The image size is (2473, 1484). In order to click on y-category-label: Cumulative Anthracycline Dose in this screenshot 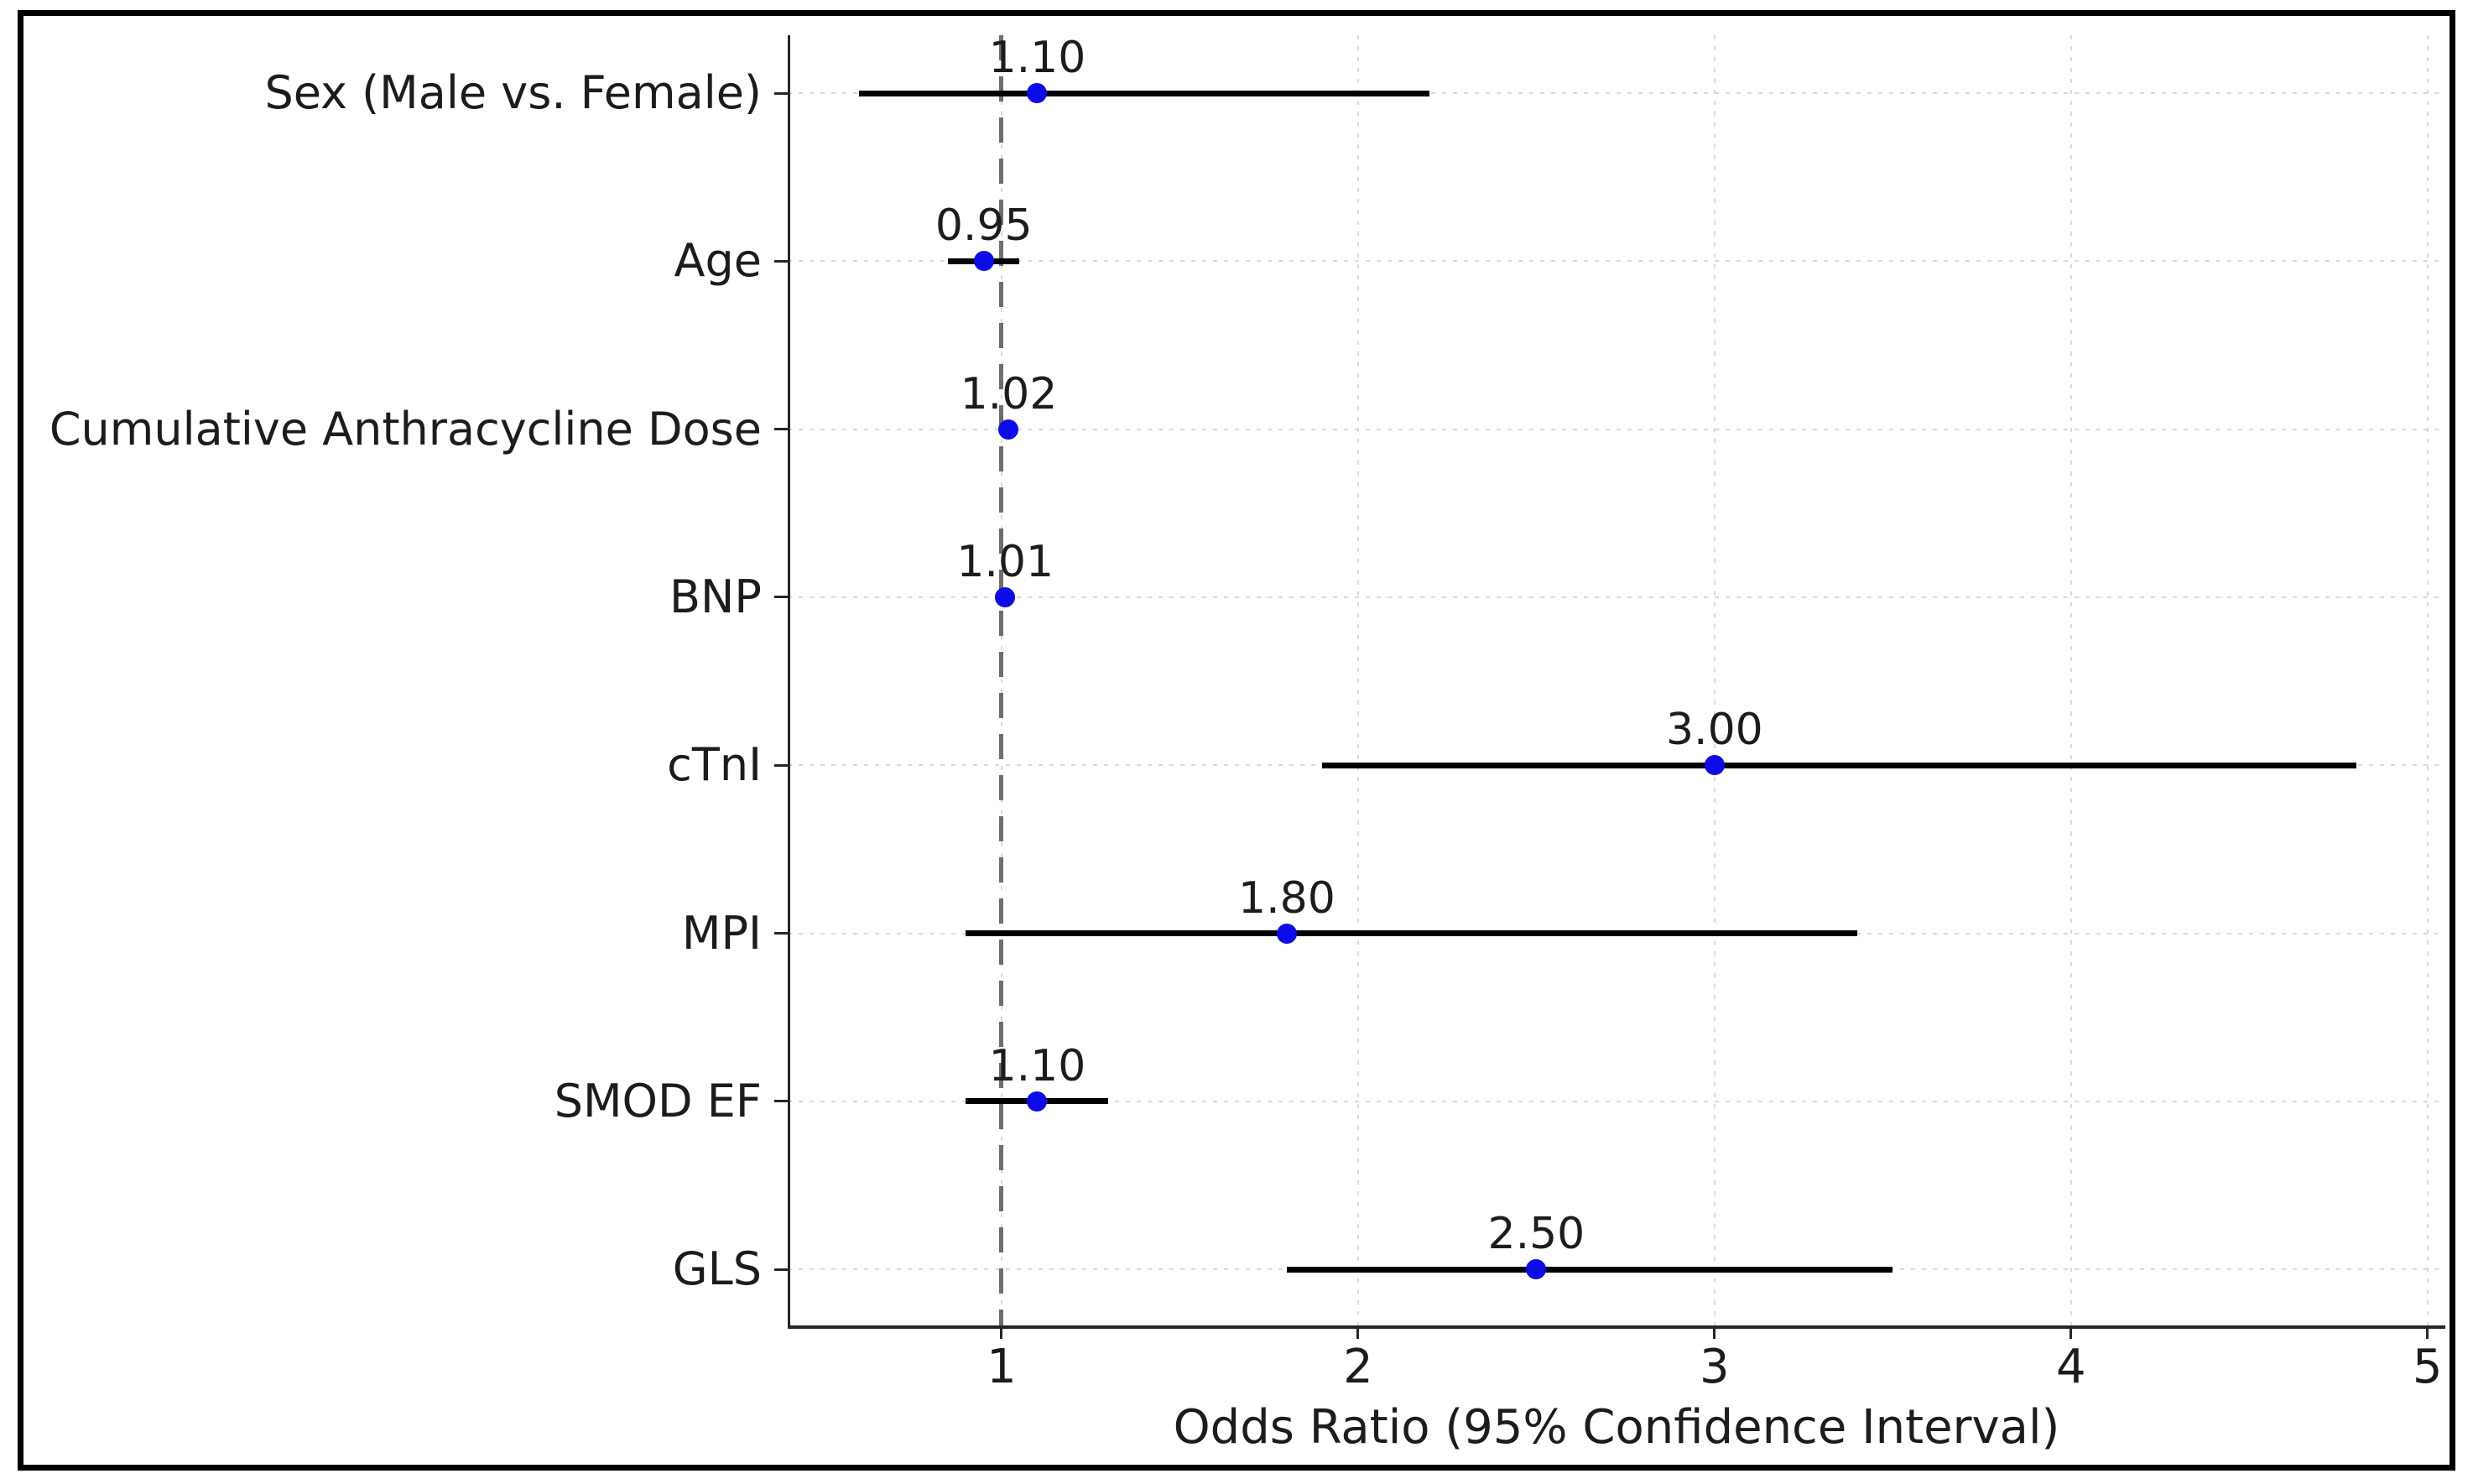, I will do `click(405, 429)`.